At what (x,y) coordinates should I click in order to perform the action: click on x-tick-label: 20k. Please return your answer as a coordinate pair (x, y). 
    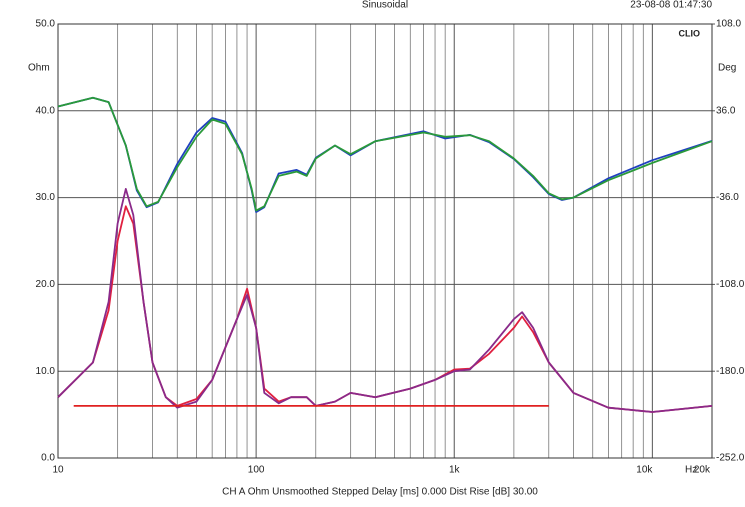
    Looking at the image, I should click on (702, 470).